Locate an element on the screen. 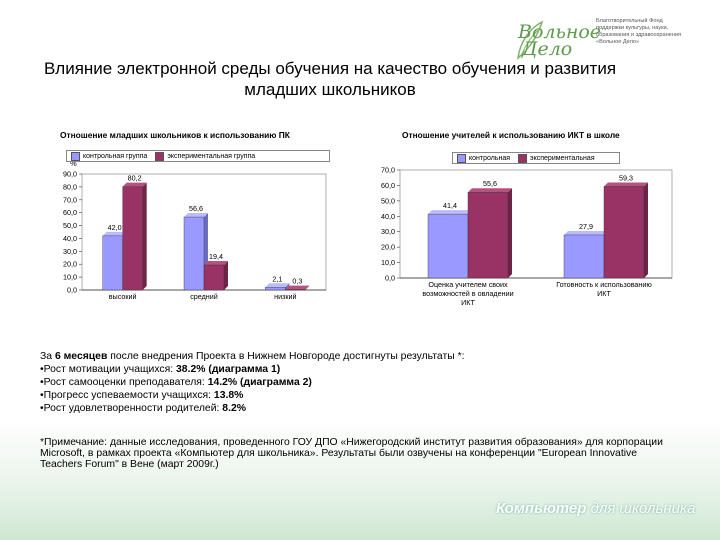 This screenshot has width=720, height=540. legend-item: экспериментальная группа is located at coordinates (205, 156).